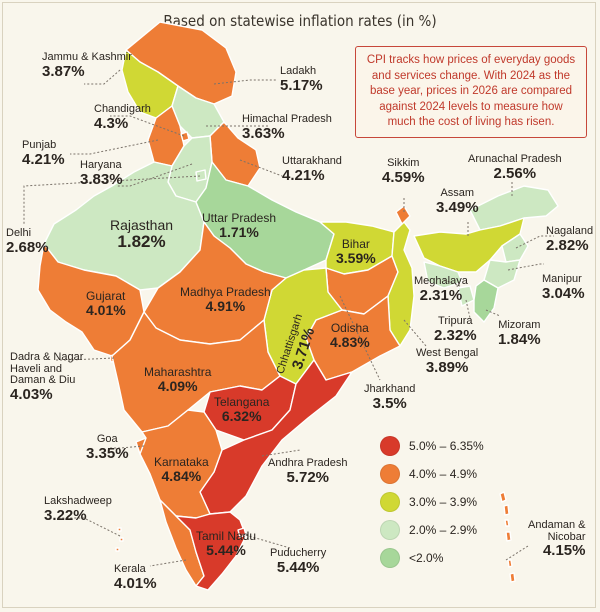 The width and height of the screenshot is (600, 612). Describe the element at coordinates (443, 530) in the screenshot. I see `legend-label: 2.0% – 2.9%` at that location.